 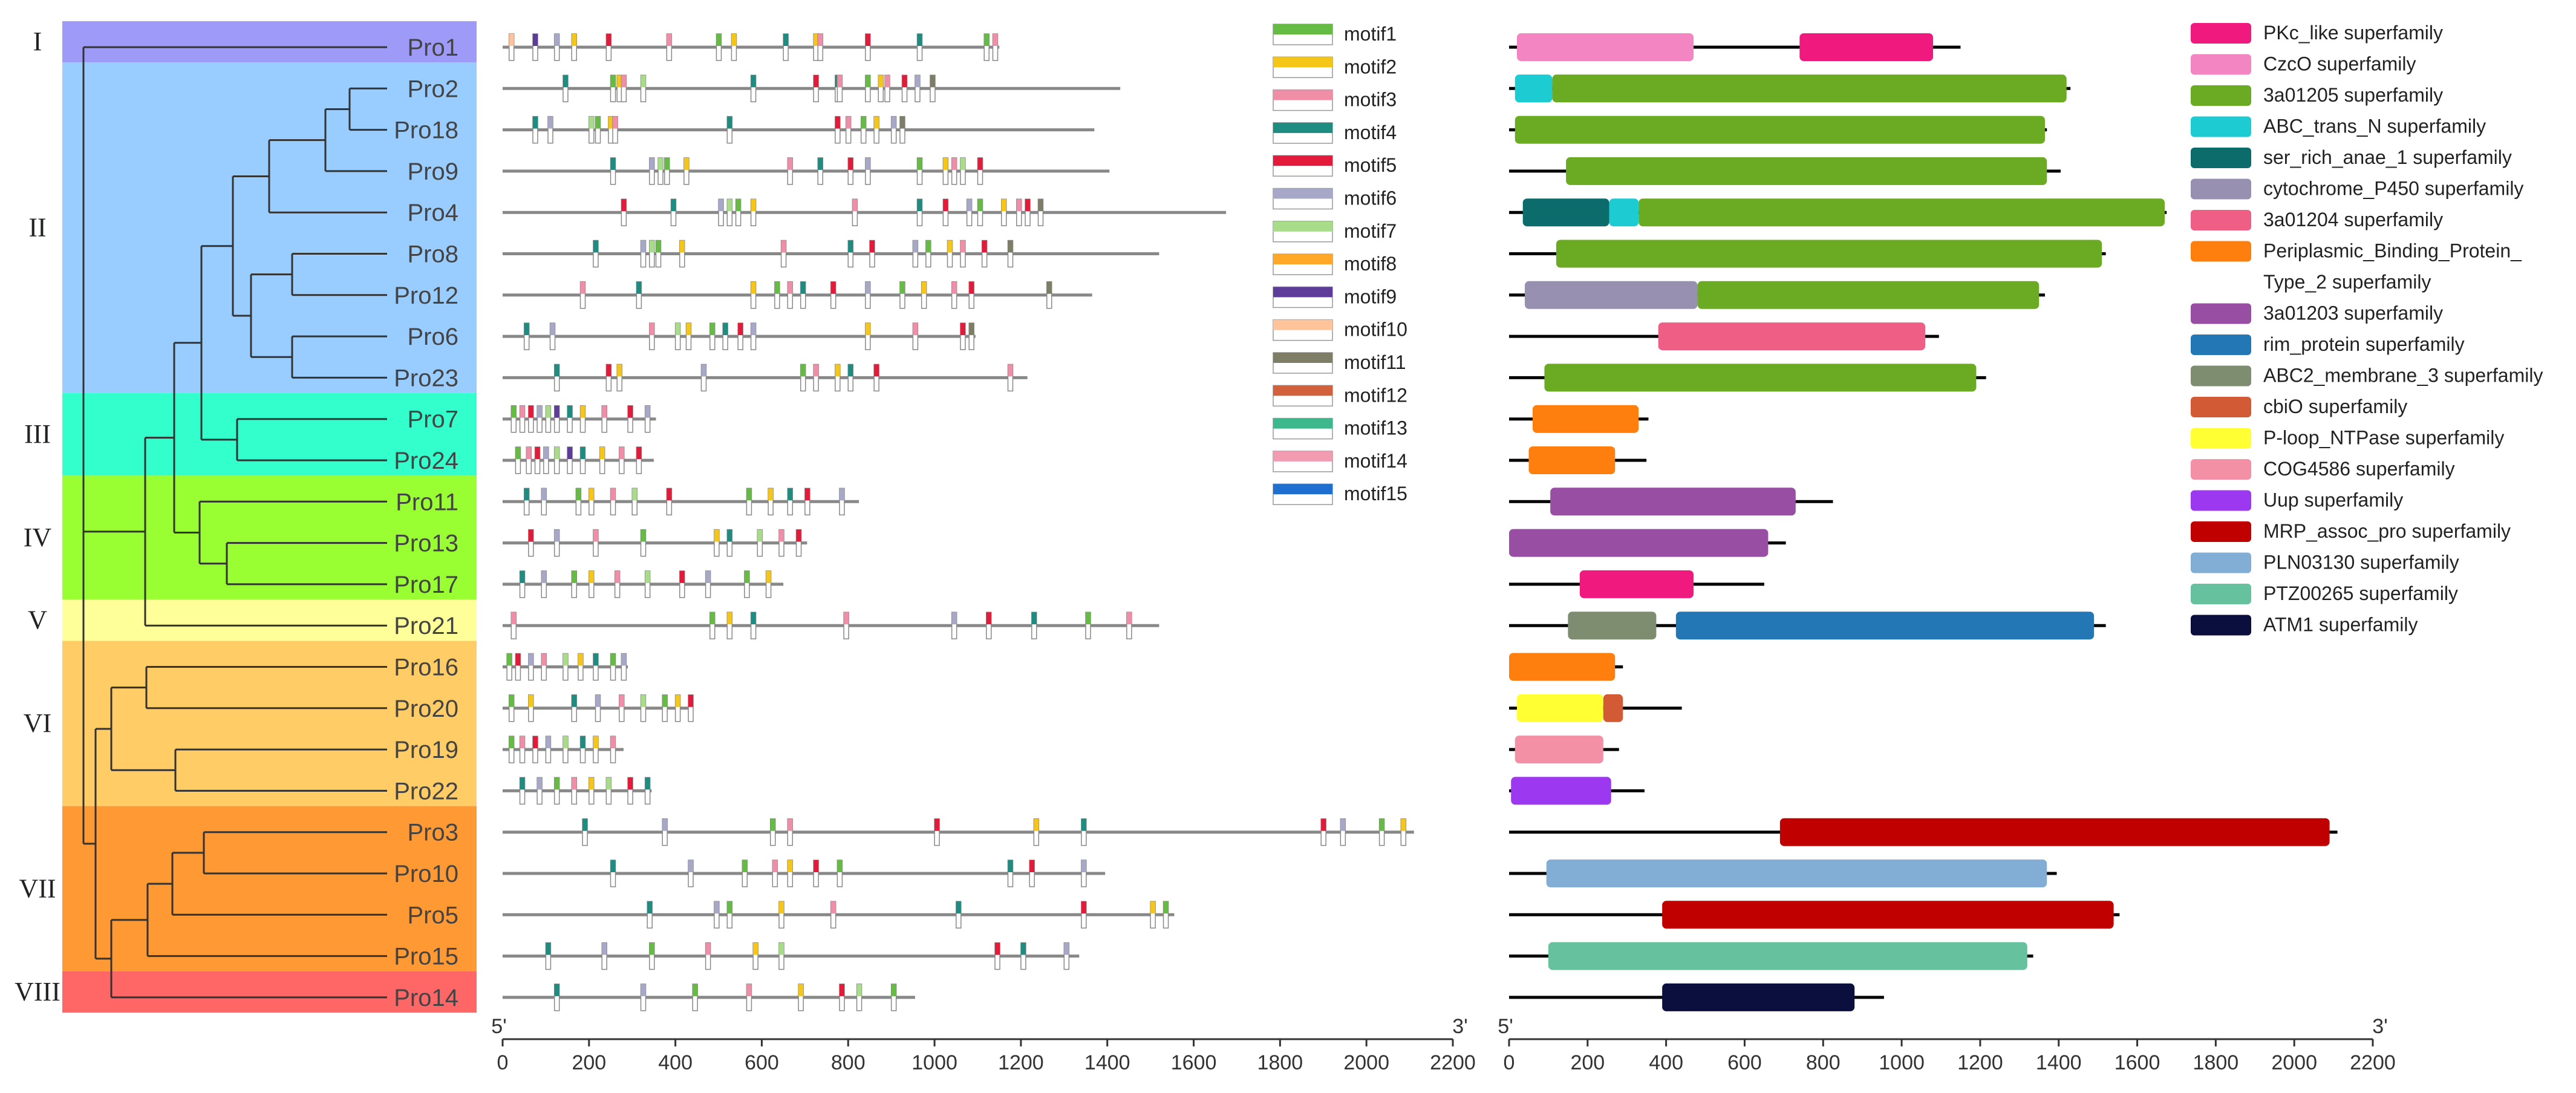 What do you see at coordinates (1666, 1062) in the screenshot?
I see `axis-tick-label: 400` at bounding box center [1666, 1062].